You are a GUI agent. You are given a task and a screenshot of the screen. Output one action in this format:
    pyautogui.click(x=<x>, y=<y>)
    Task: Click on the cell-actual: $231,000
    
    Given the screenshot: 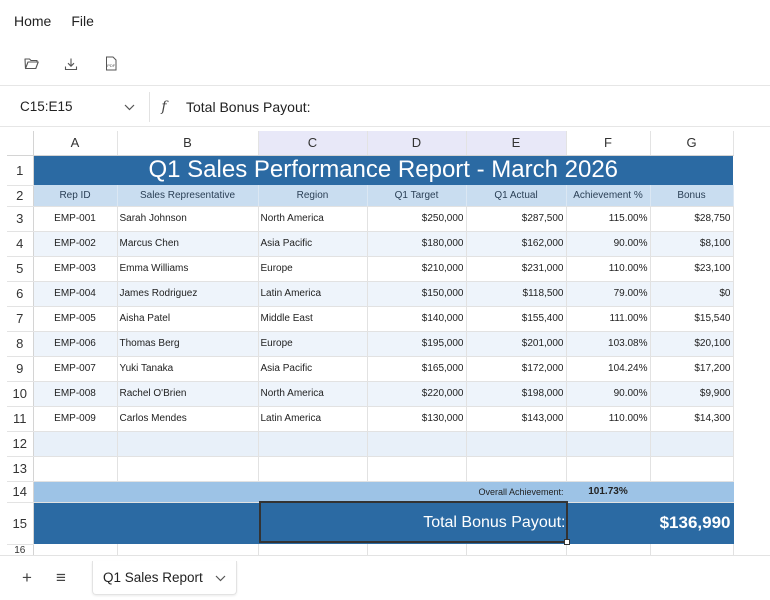 What is the action you would take?
    pyautogui.click(x=516, y=269)
    